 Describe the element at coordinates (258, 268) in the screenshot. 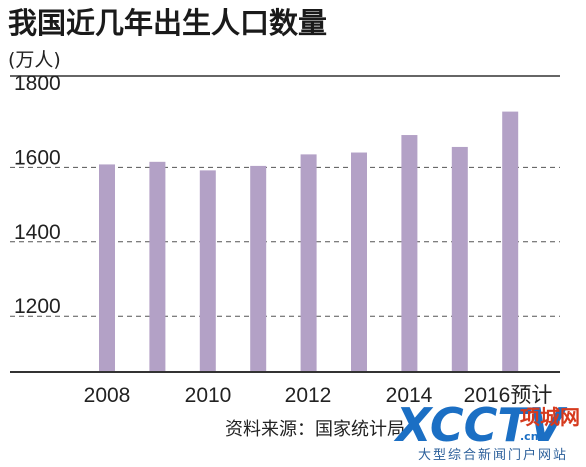

I see `bar-2011` at that location.